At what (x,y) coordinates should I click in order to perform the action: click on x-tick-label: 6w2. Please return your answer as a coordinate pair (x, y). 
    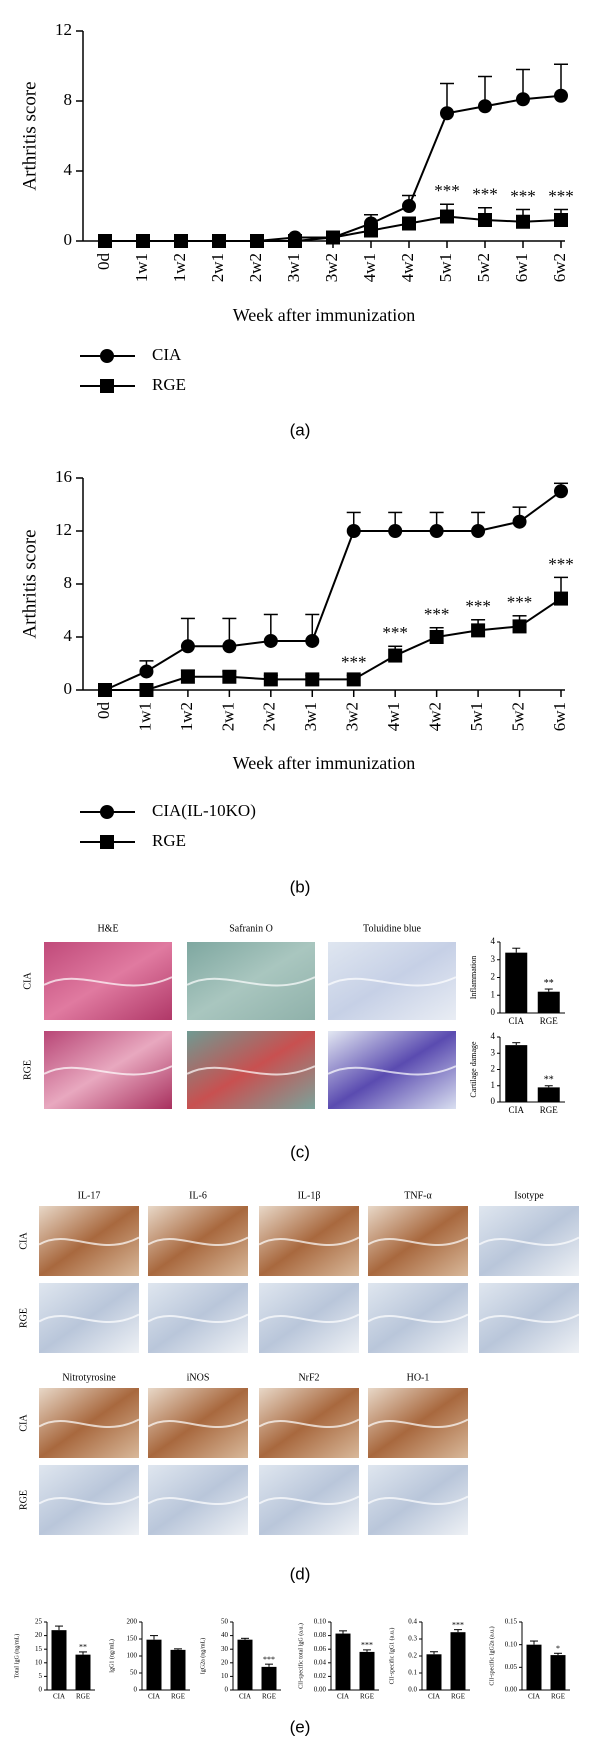
    Looking at the image, I should click on (559, 267).